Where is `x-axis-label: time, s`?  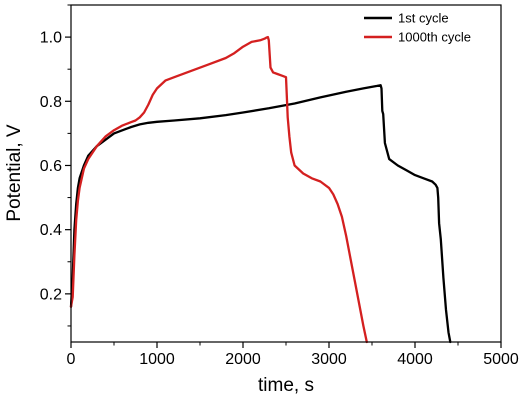 x-axis-label: time, s is located at coordinates (286, 385).